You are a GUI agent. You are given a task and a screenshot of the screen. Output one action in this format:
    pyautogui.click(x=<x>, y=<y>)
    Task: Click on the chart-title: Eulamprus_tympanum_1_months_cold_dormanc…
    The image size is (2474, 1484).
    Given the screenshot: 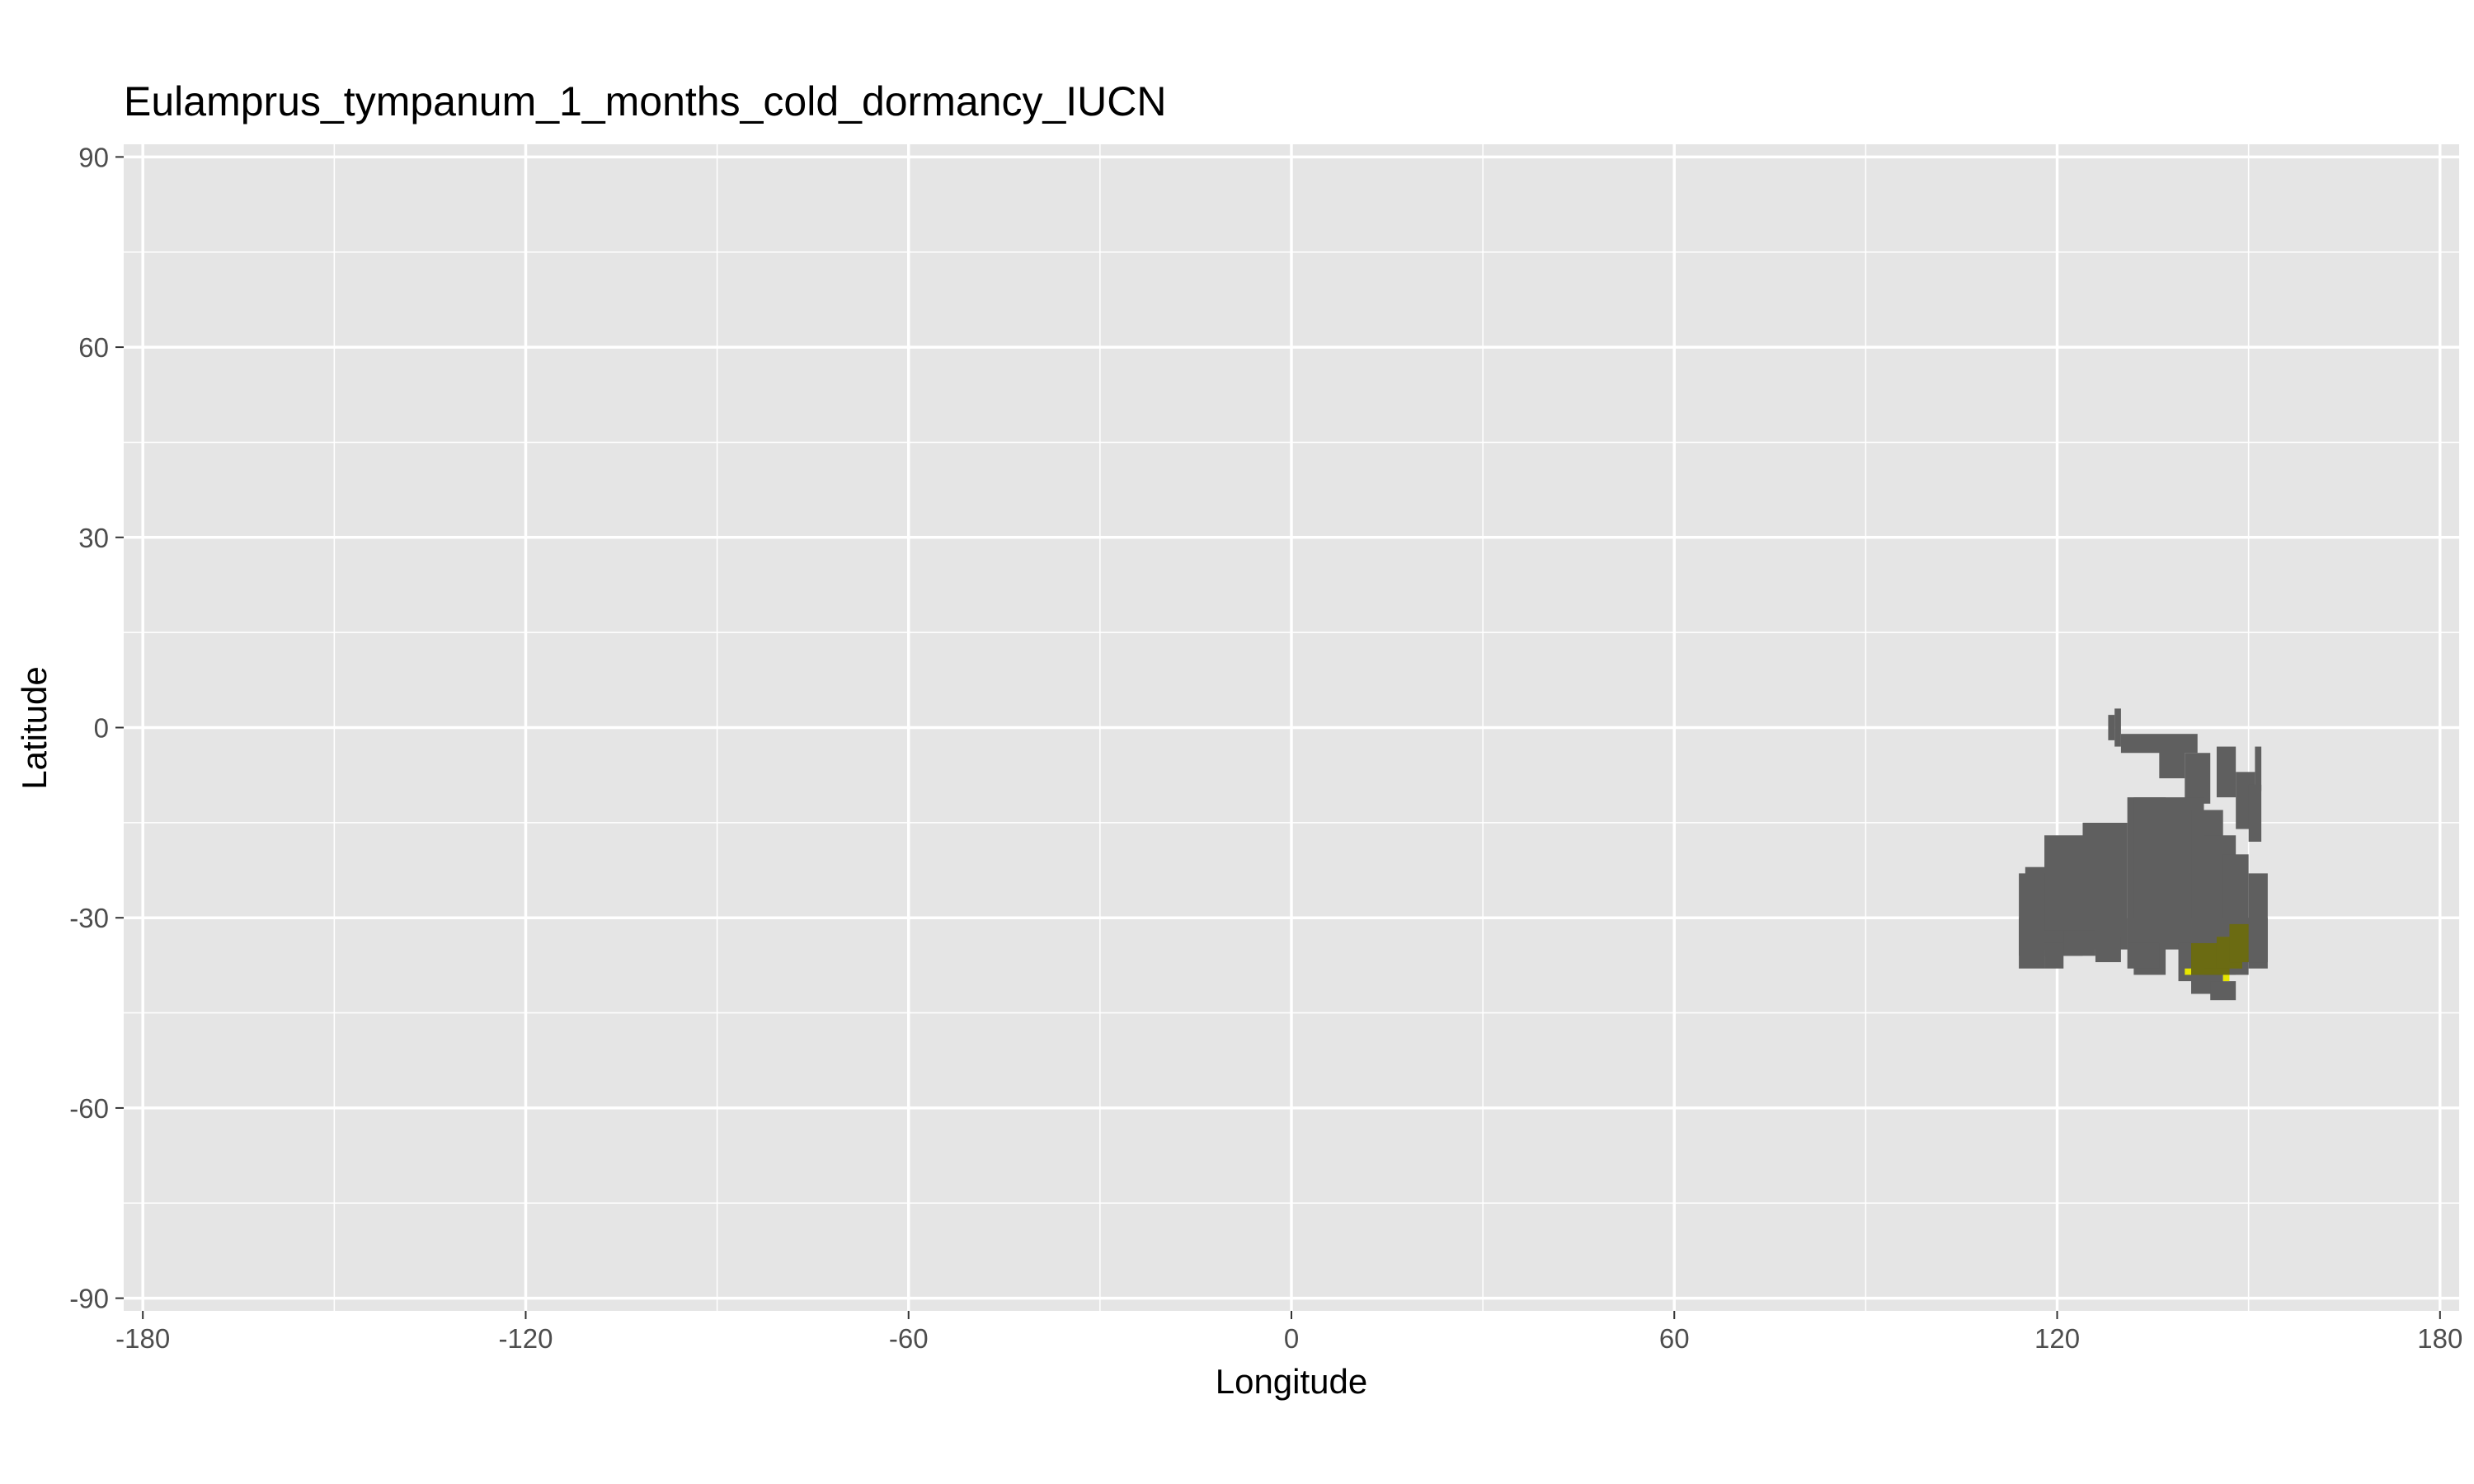 What is the action you would take?
    pyautogui.click(x=645, y=101)
    